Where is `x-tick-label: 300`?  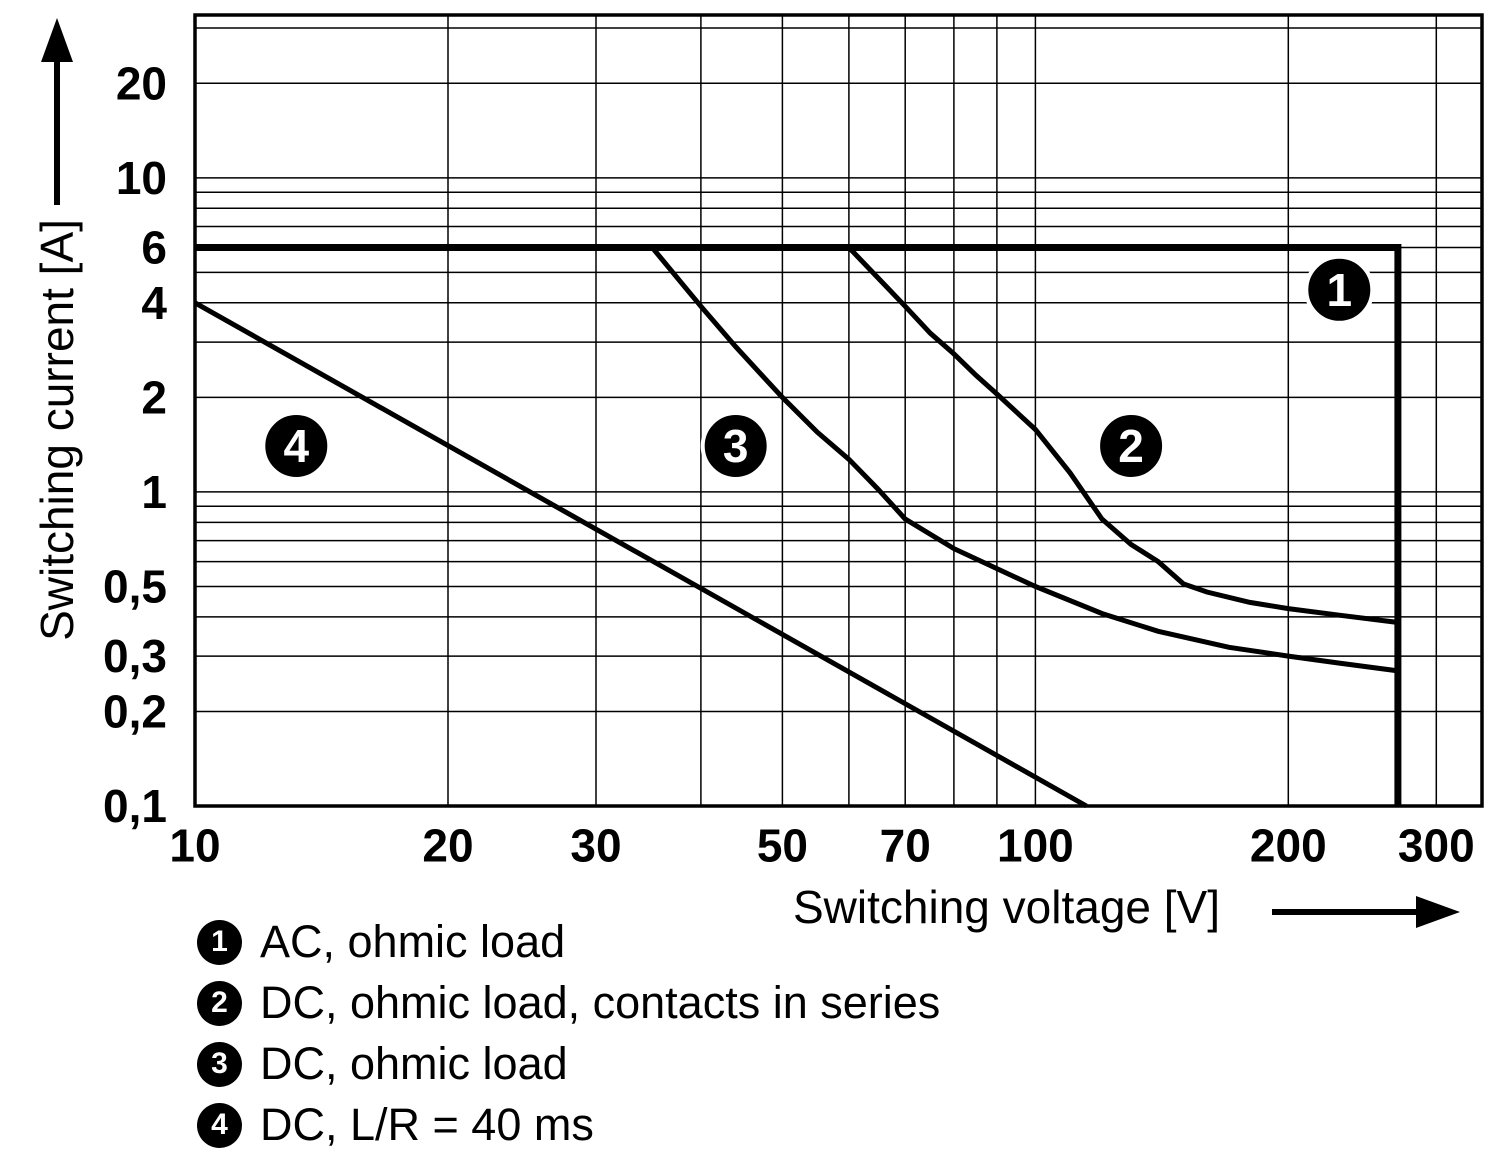
x-tick-label: 300 is located at coordinates (1436, 846).